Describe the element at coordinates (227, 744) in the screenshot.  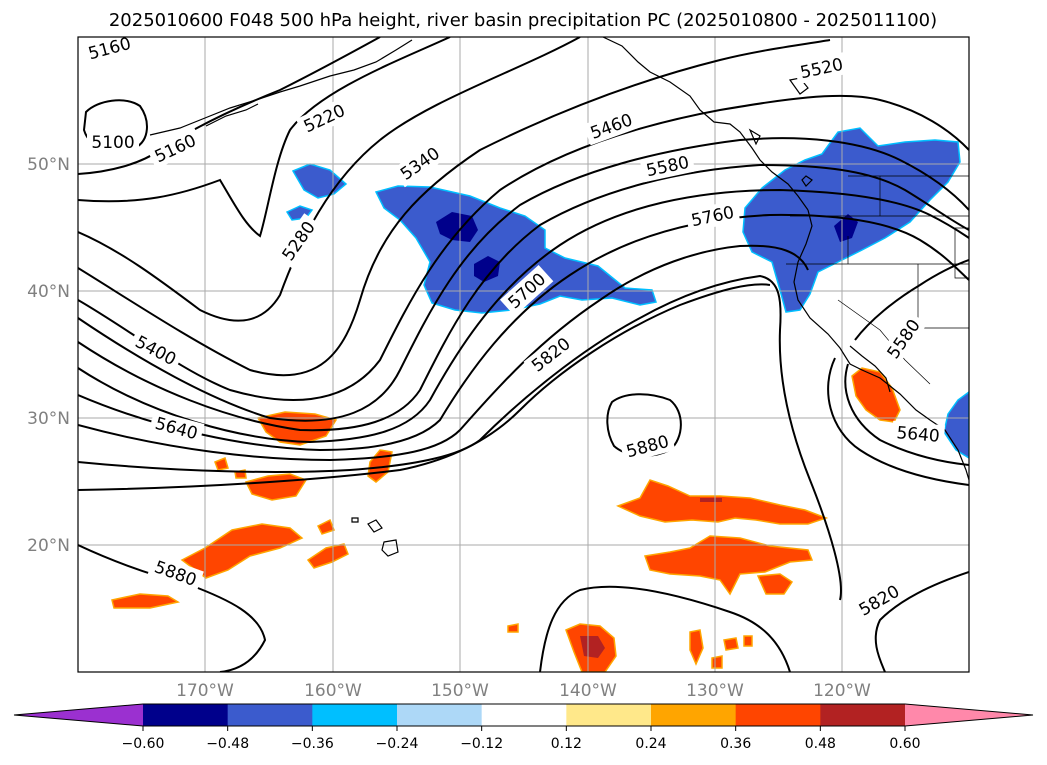
I see `colorbar-tick-label: −0.48` at that location.